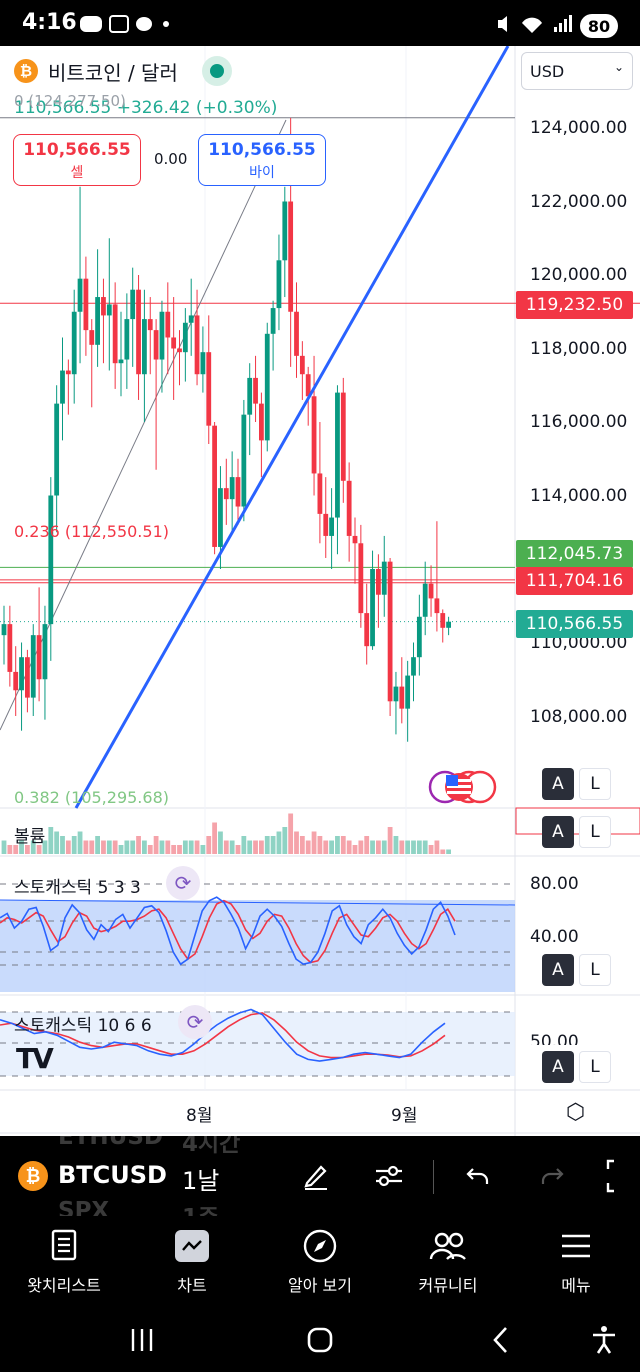 This screenshot has width=640, height=1372. What do you see at coordinates (558, 784) in the screenshot?
I see `auto-scale-button: A` at bounding box center [558, 784].